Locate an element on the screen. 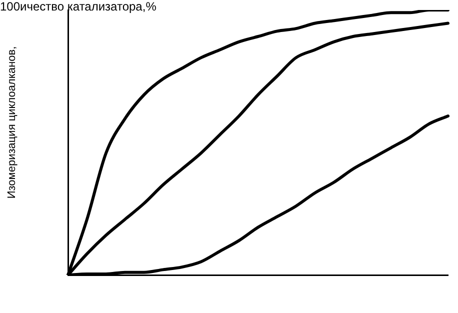 The image size is (458, 313). x-axis-title: ичество катализатора,% is located at coordinates (88, 7).